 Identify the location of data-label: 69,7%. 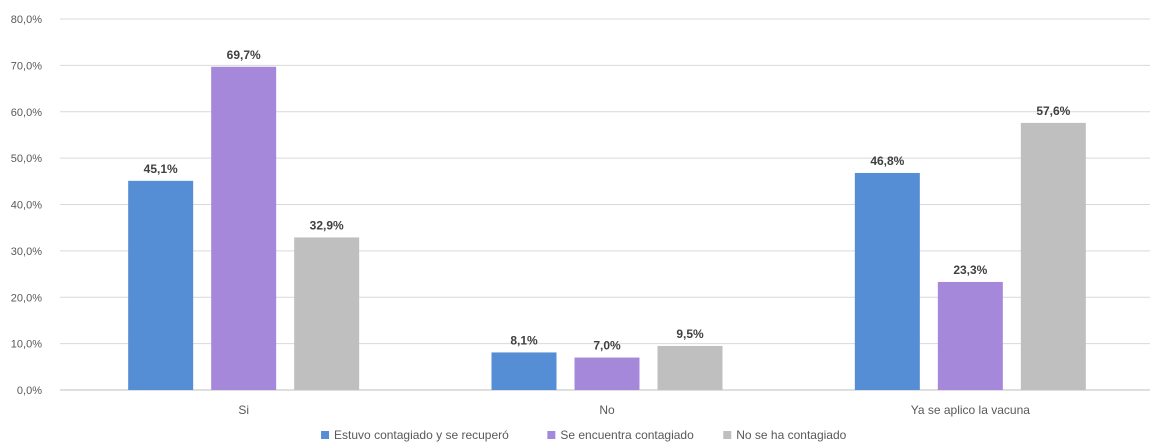
(244, 55).